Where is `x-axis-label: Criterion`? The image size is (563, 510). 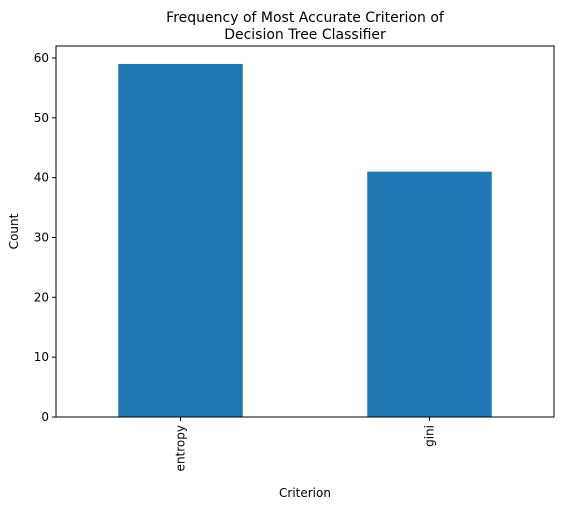
x-axis-label: Criterion is located at coordinates (305, 493).